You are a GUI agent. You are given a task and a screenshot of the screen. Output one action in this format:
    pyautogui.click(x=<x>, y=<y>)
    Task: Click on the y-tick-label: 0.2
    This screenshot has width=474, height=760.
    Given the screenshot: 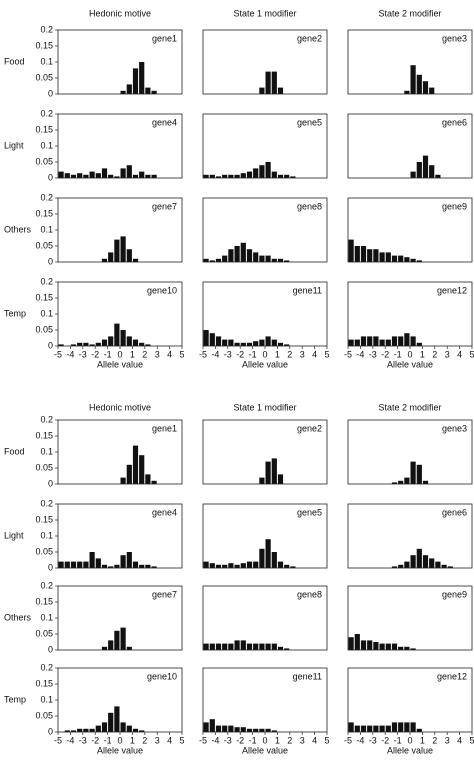 What is the action you would take?
    pyautogui.click(x=46, y=113)
    